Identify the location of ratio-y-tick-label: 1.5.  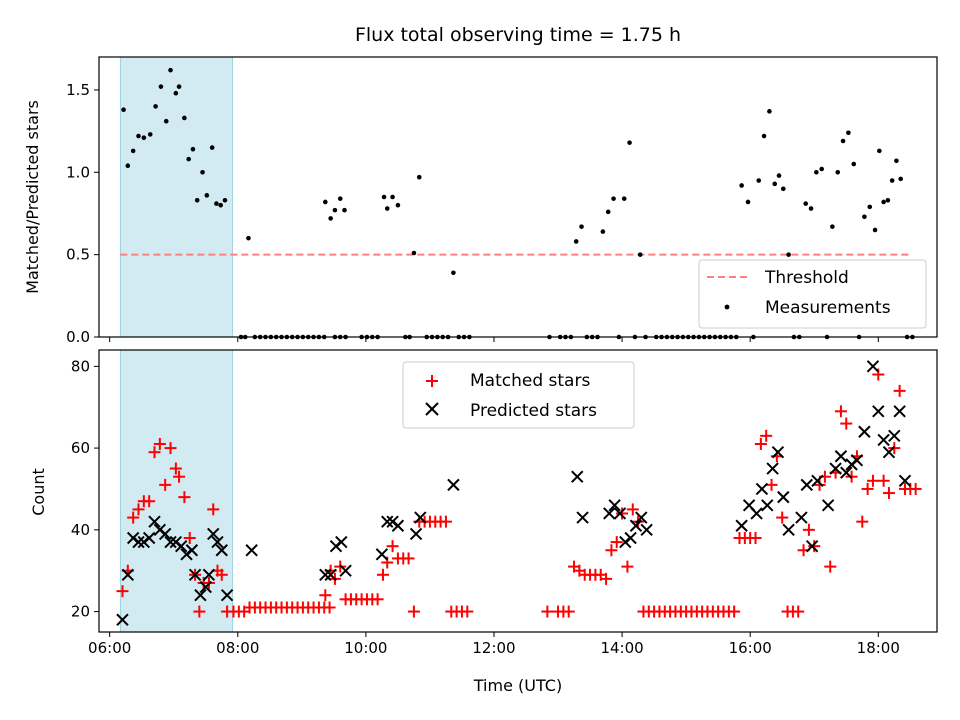
(78, 90).